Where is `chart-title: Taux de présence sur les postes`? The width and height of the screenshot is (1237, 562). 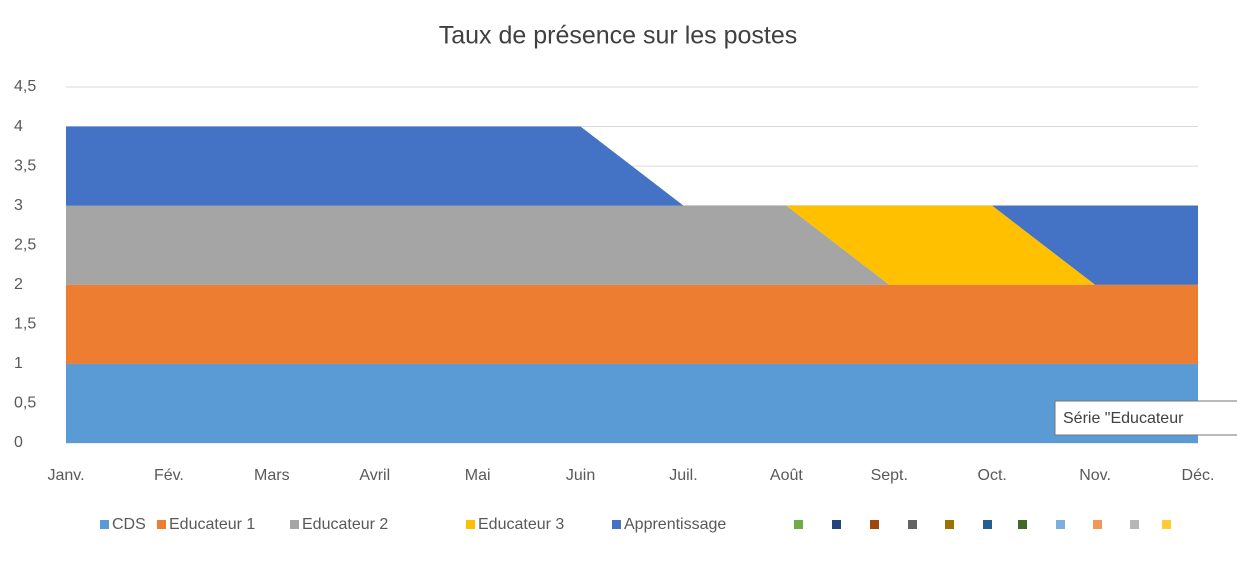
chart-title: Taux de présence sur les postes is located at coordinates (618, 36).